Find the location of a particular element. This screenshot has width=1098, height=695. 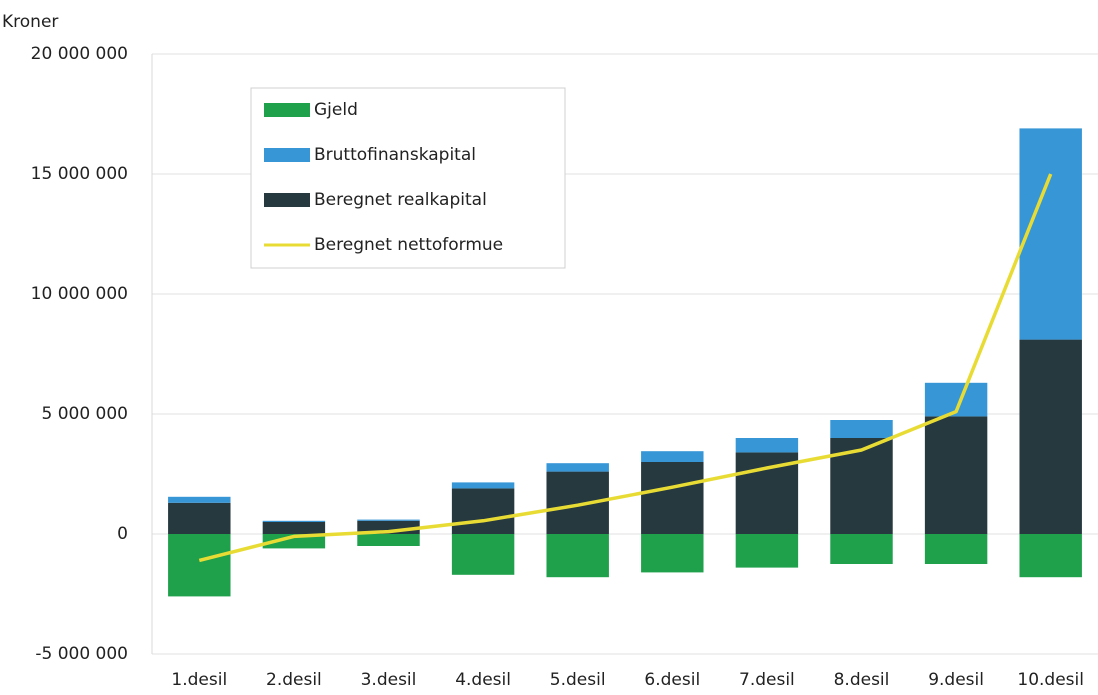

legend-label: Gjeld is located at coordinates (336, 110).